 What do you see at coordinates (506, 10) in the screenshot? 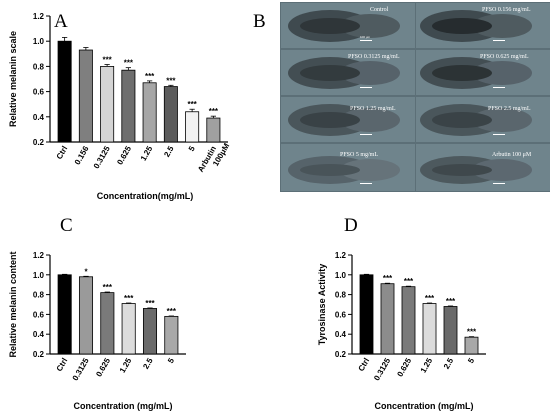
I see `micrograph-label-0156: PFSO 0.156 mg/mL` at bounding box center [506, 10].